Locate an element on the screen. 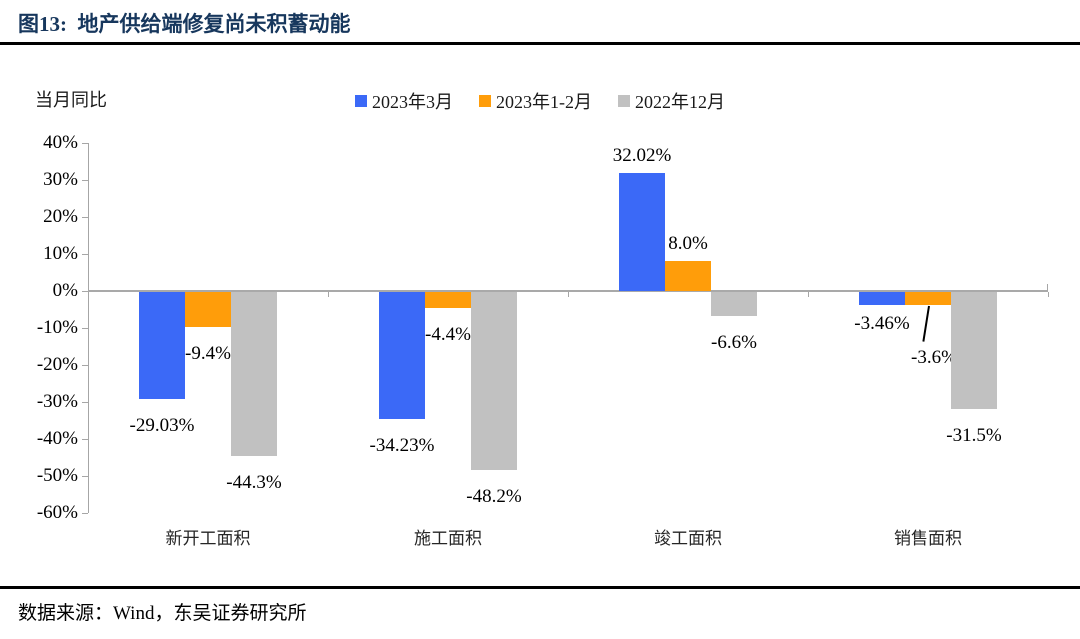 This screenshot has height=639, width=1080. data-label: -29.03% is located at coordinates (162, 425).